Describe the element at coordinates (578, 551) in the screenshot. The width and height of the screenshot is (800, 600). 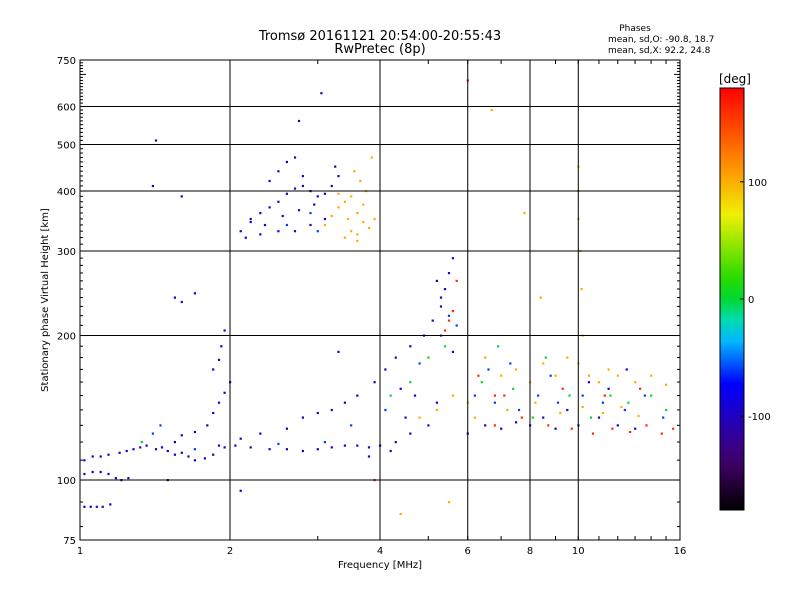
I see `x-tick-label: 10` at that location.